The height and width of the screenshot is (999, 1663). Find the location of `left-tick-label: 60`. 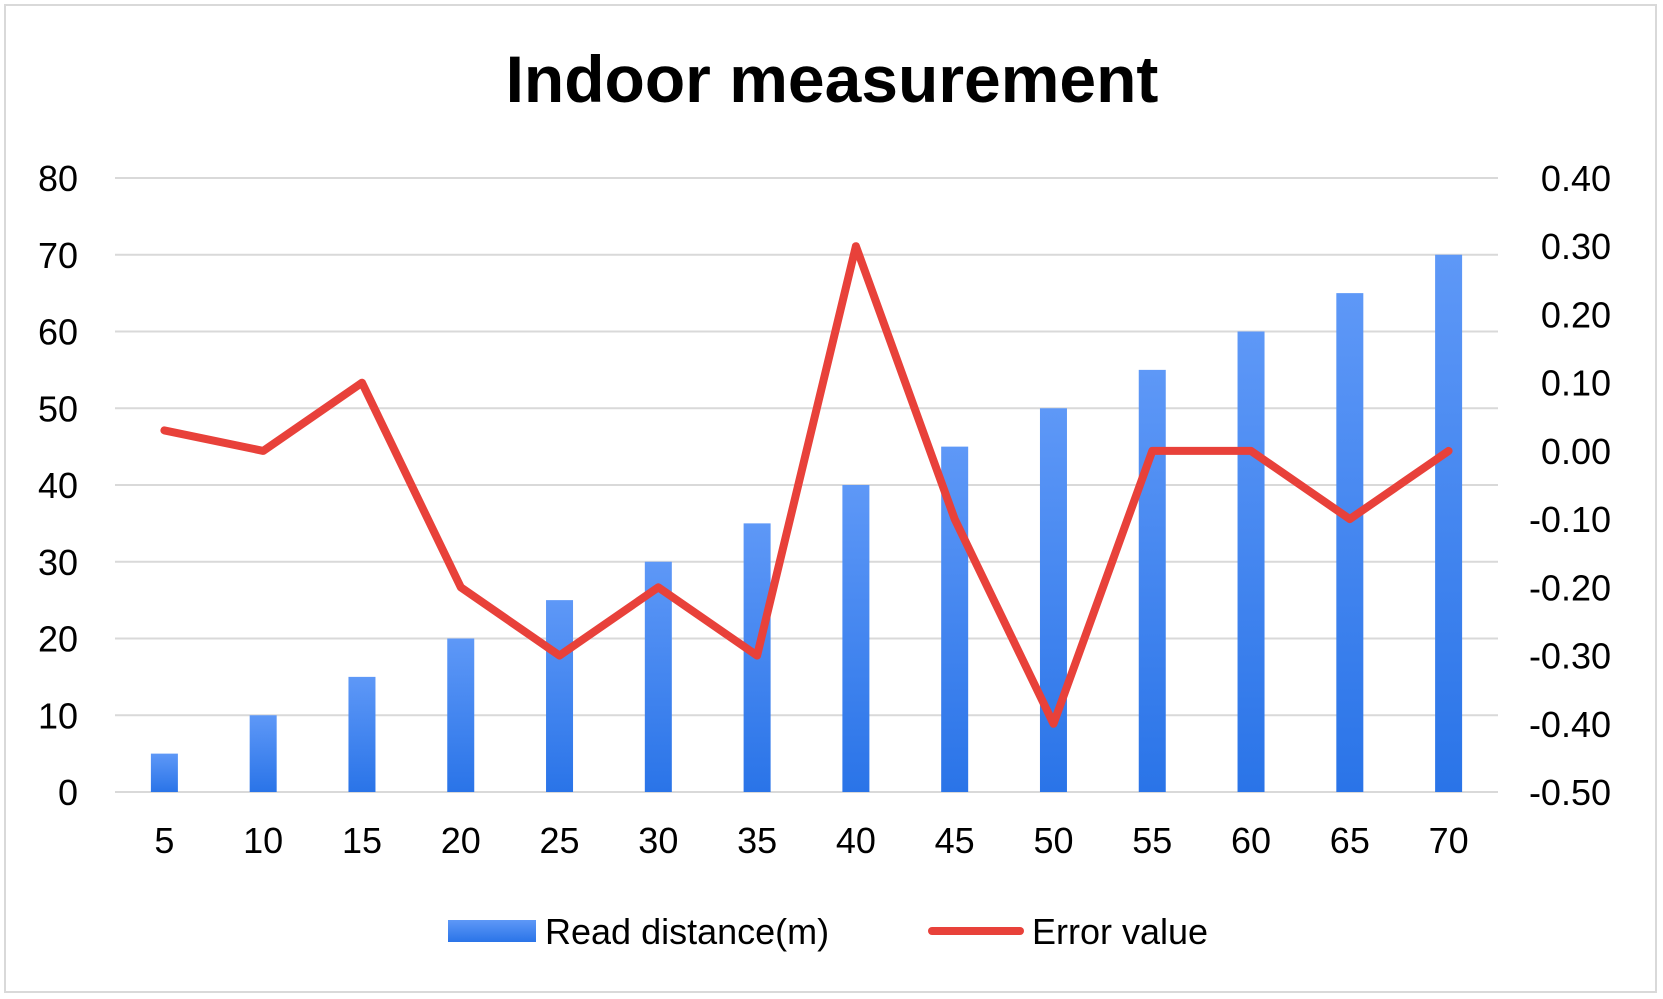

left-tick-label: 60 is located at coordinates (58, 332).